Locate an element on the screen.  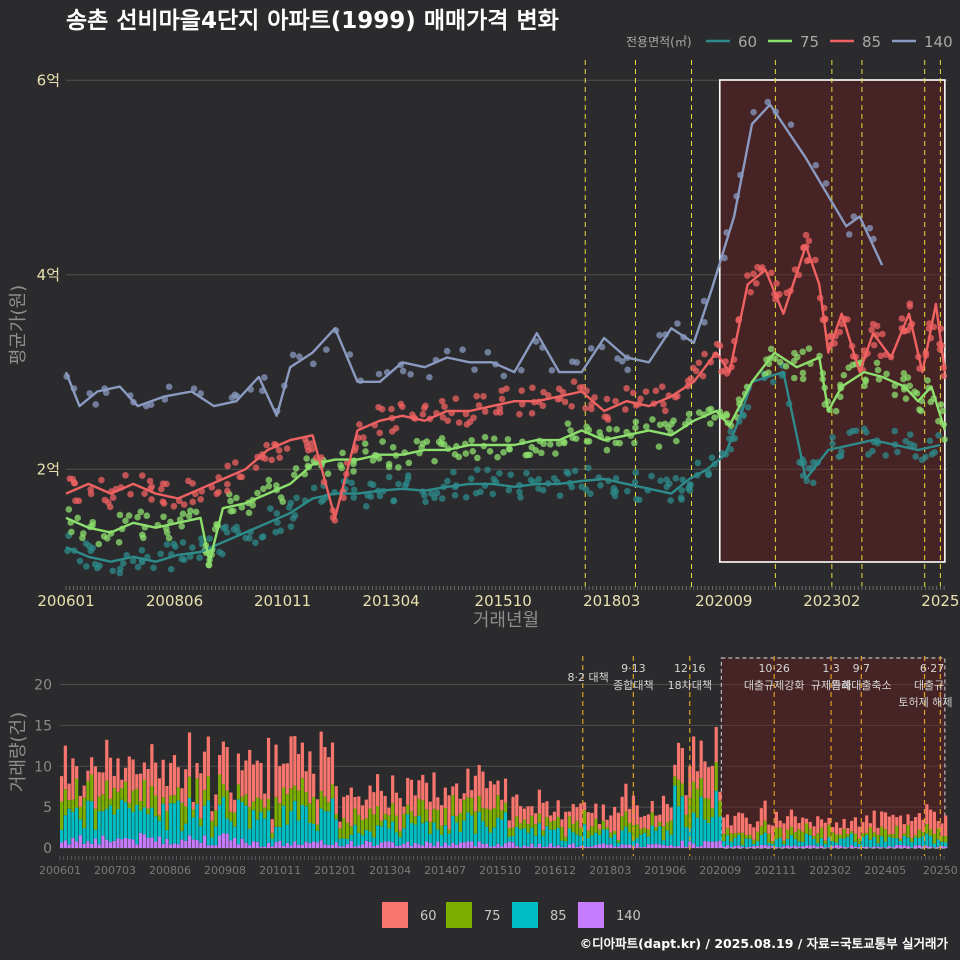
volume-x-tick-label: 200806 is located at coordinates (170, 870).